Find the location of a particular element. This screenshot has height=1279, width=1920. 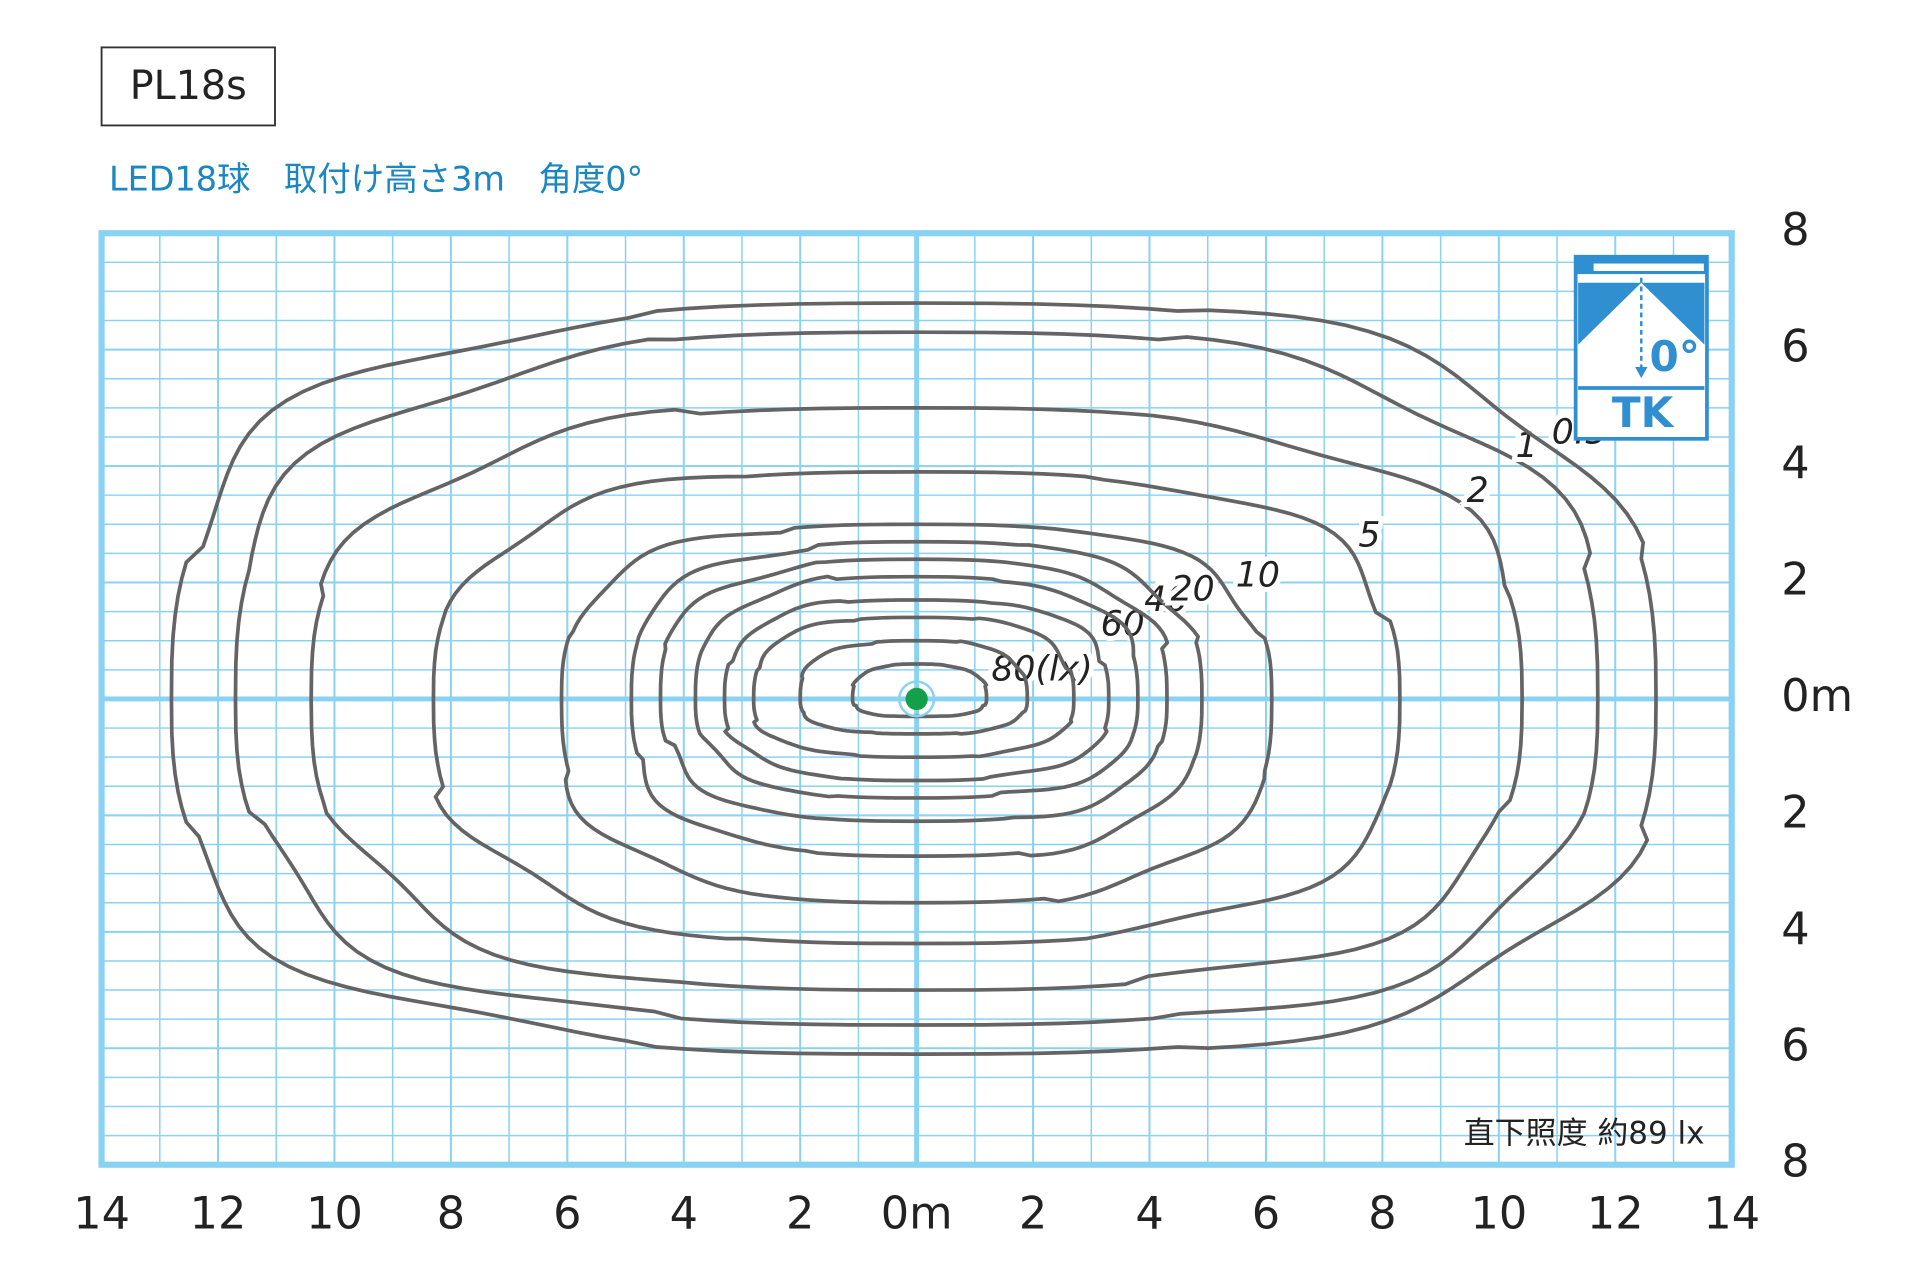

contour-label: 2 is located at coordinates (1478, 491).